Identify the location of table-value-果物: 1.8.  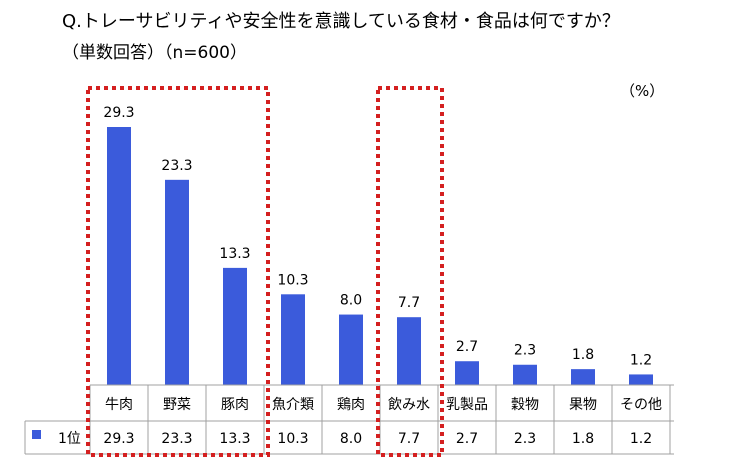
(583, 439).